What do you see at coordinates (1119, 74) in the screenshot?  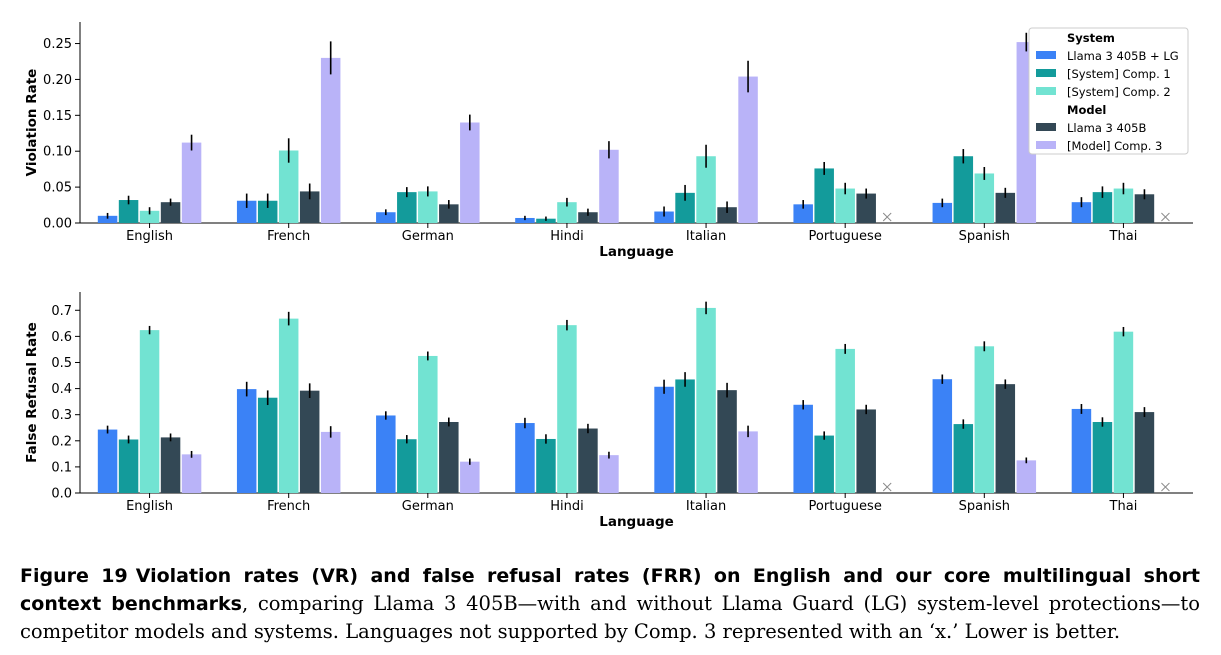 I see `legend-entry: [System] Comp. 1` at bounding box center [1119, 74].